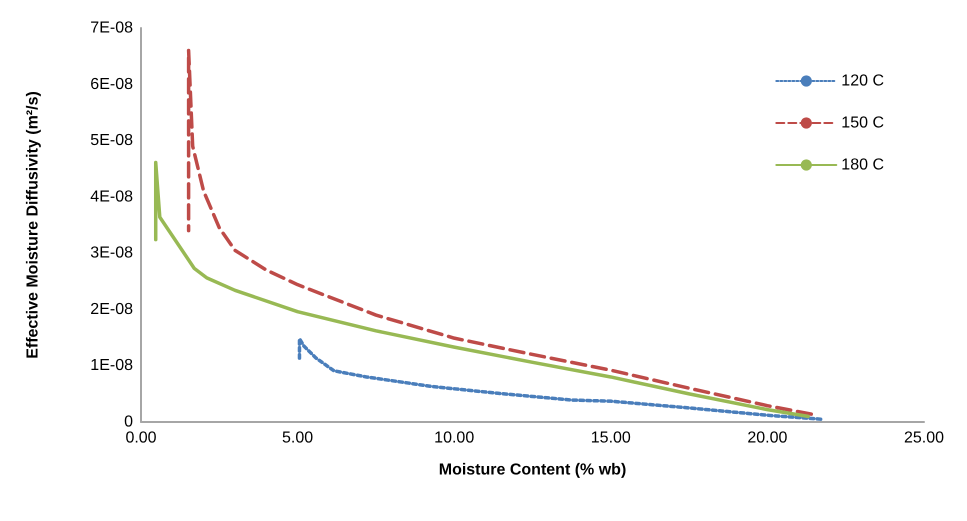  Describe the element at coordinates (862, 123) in the screenshot. I see `legend-label: 150 C` at that location.